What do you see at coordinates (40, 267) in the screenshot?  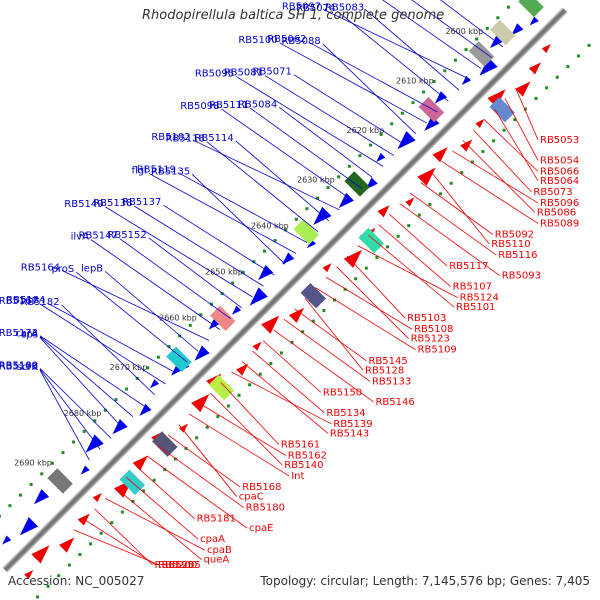 I see `forward-gene-label: RB5164` at bounding box center [40, 267].